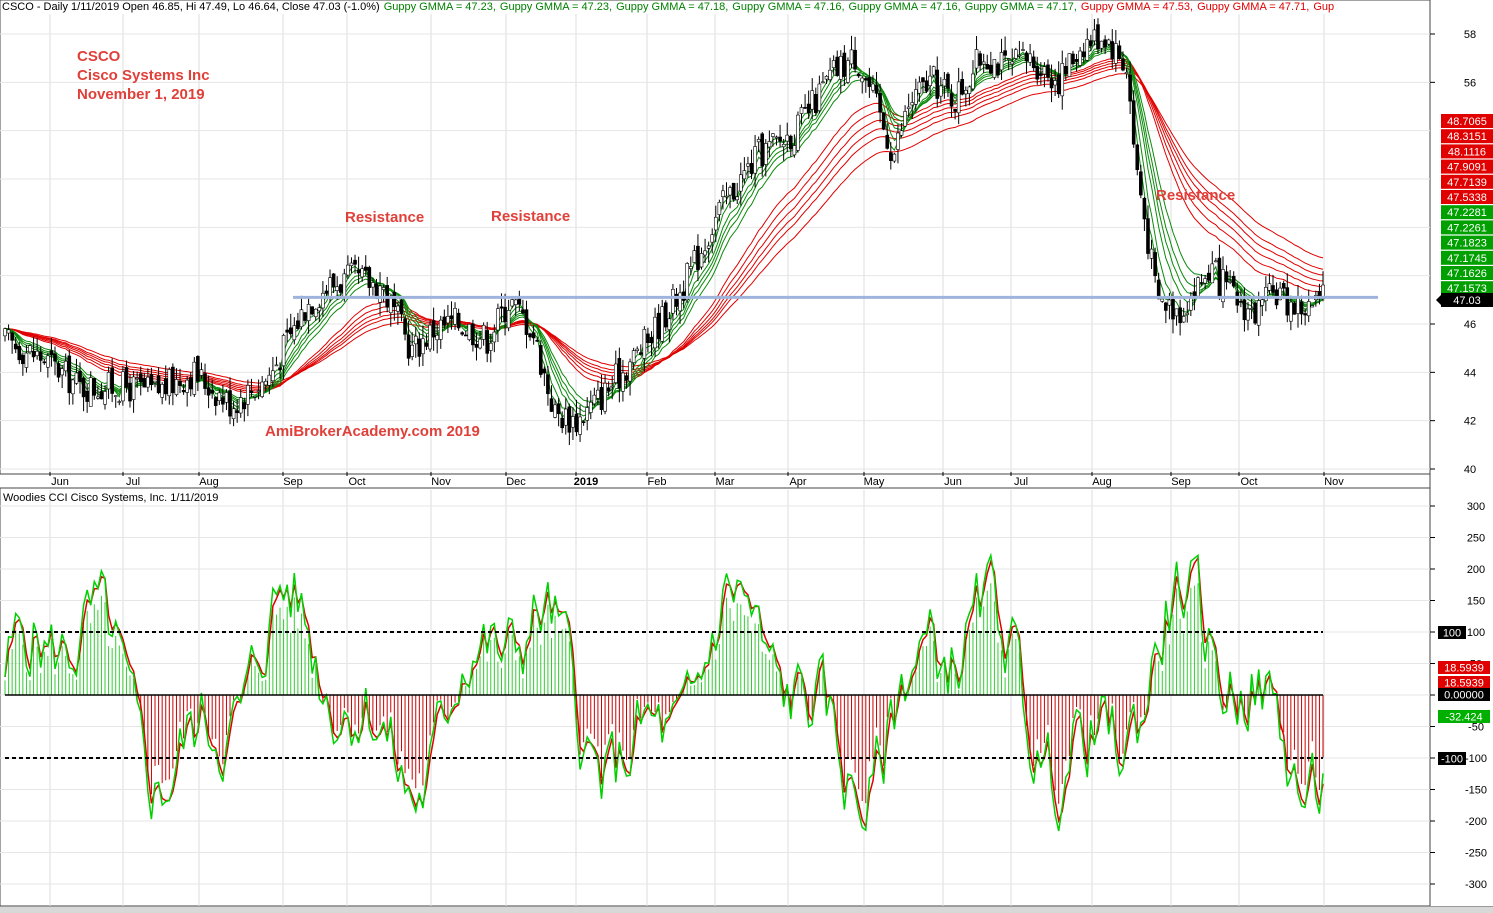  I want to click on cci-y-label-200: 200, so click(1476, 570).